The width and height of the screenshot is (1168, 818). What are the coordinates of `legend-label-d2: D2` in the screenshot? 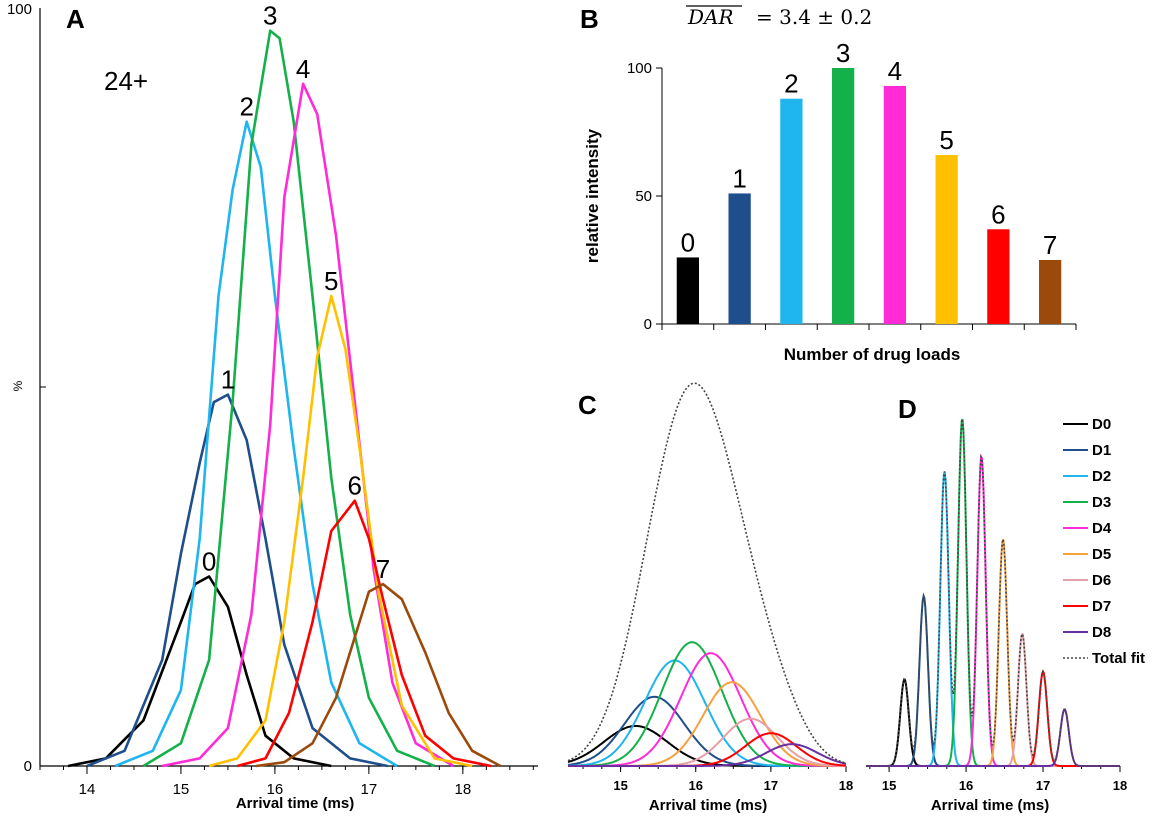 It's located at (1101, 476).